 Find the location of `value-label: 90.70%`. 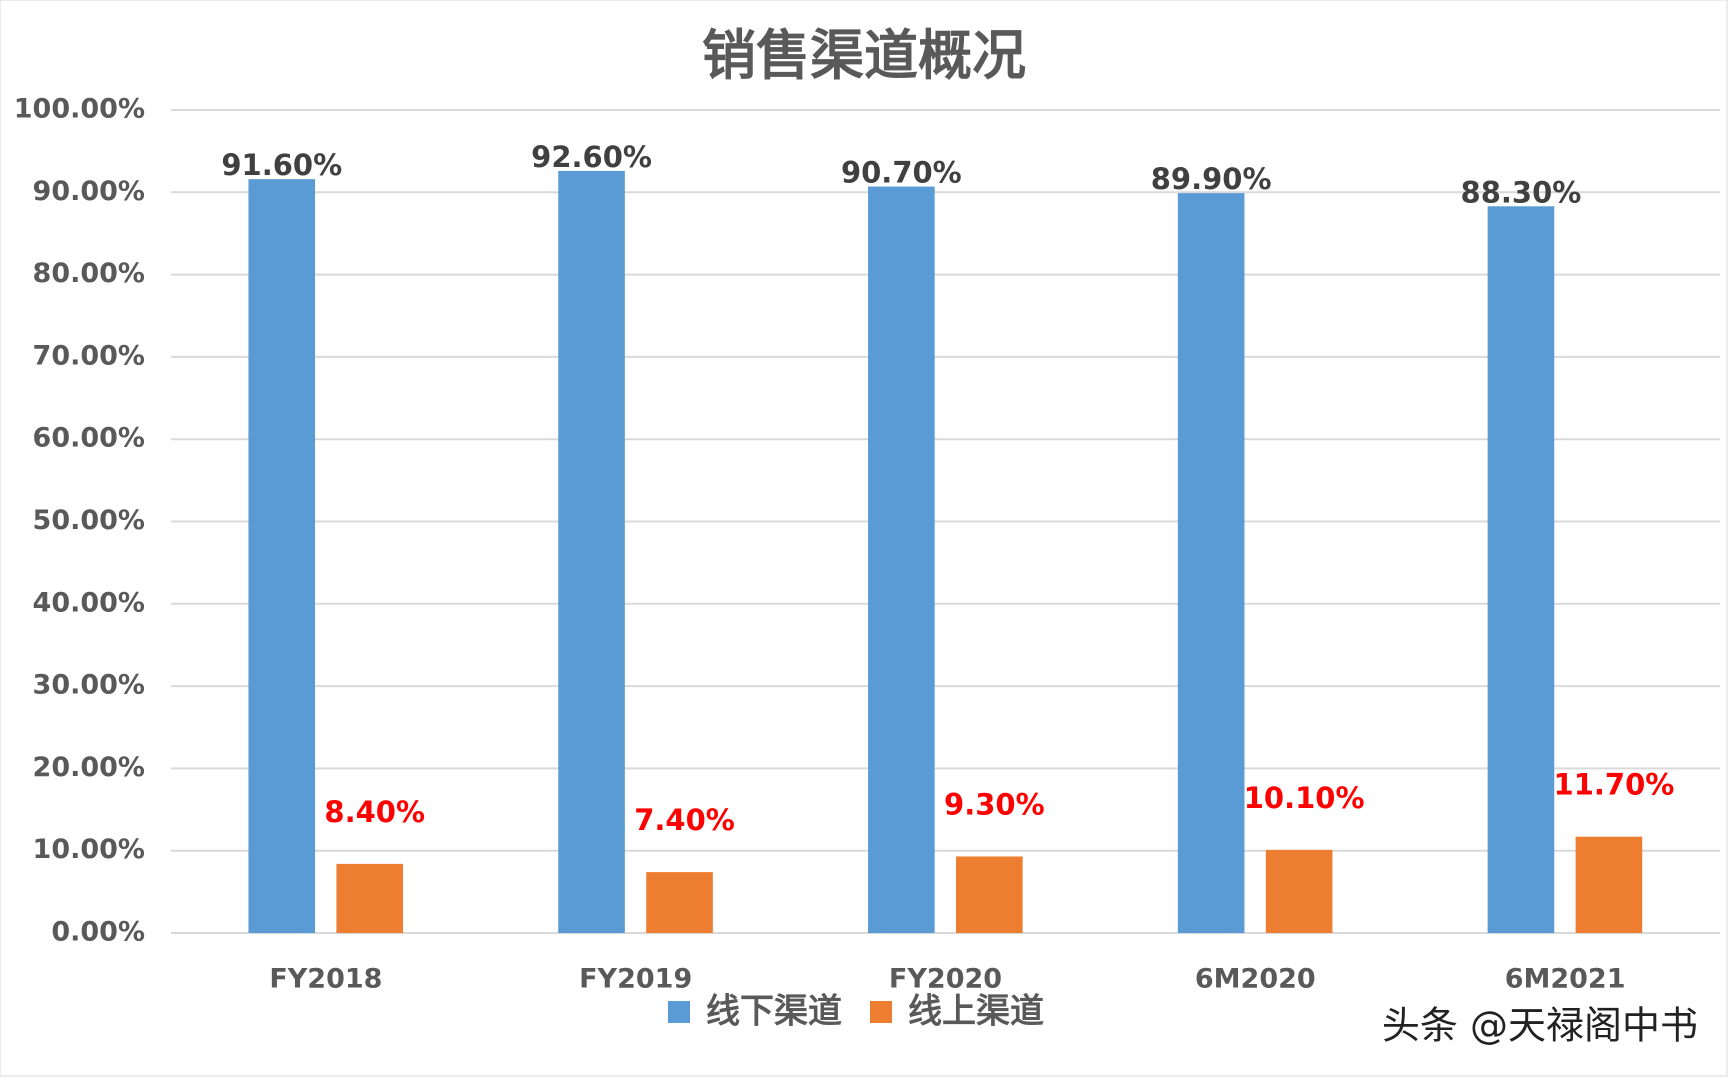

value-label: 90.70% is located at coordinates (901, 173).